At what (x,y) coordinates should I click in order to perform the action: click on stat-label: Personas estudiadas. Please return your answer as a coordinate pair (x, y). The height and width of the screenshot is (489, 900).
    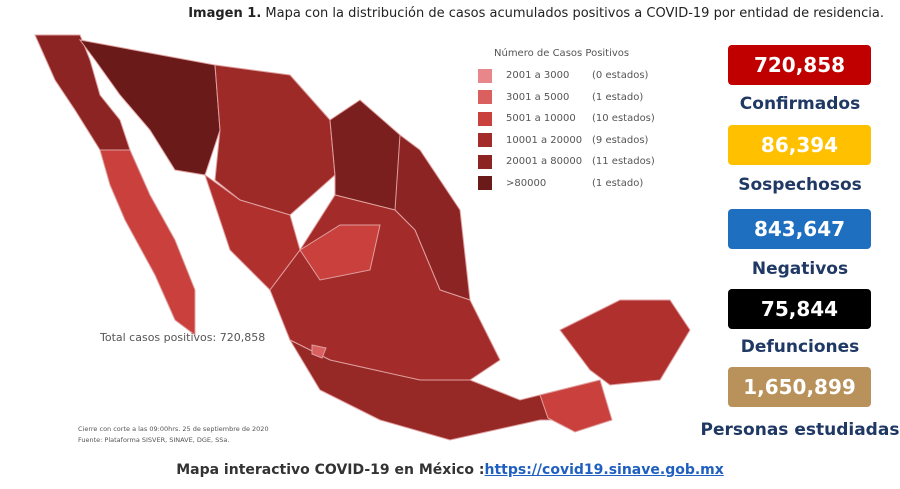
    Looking at the image, I should click on (800, 430).